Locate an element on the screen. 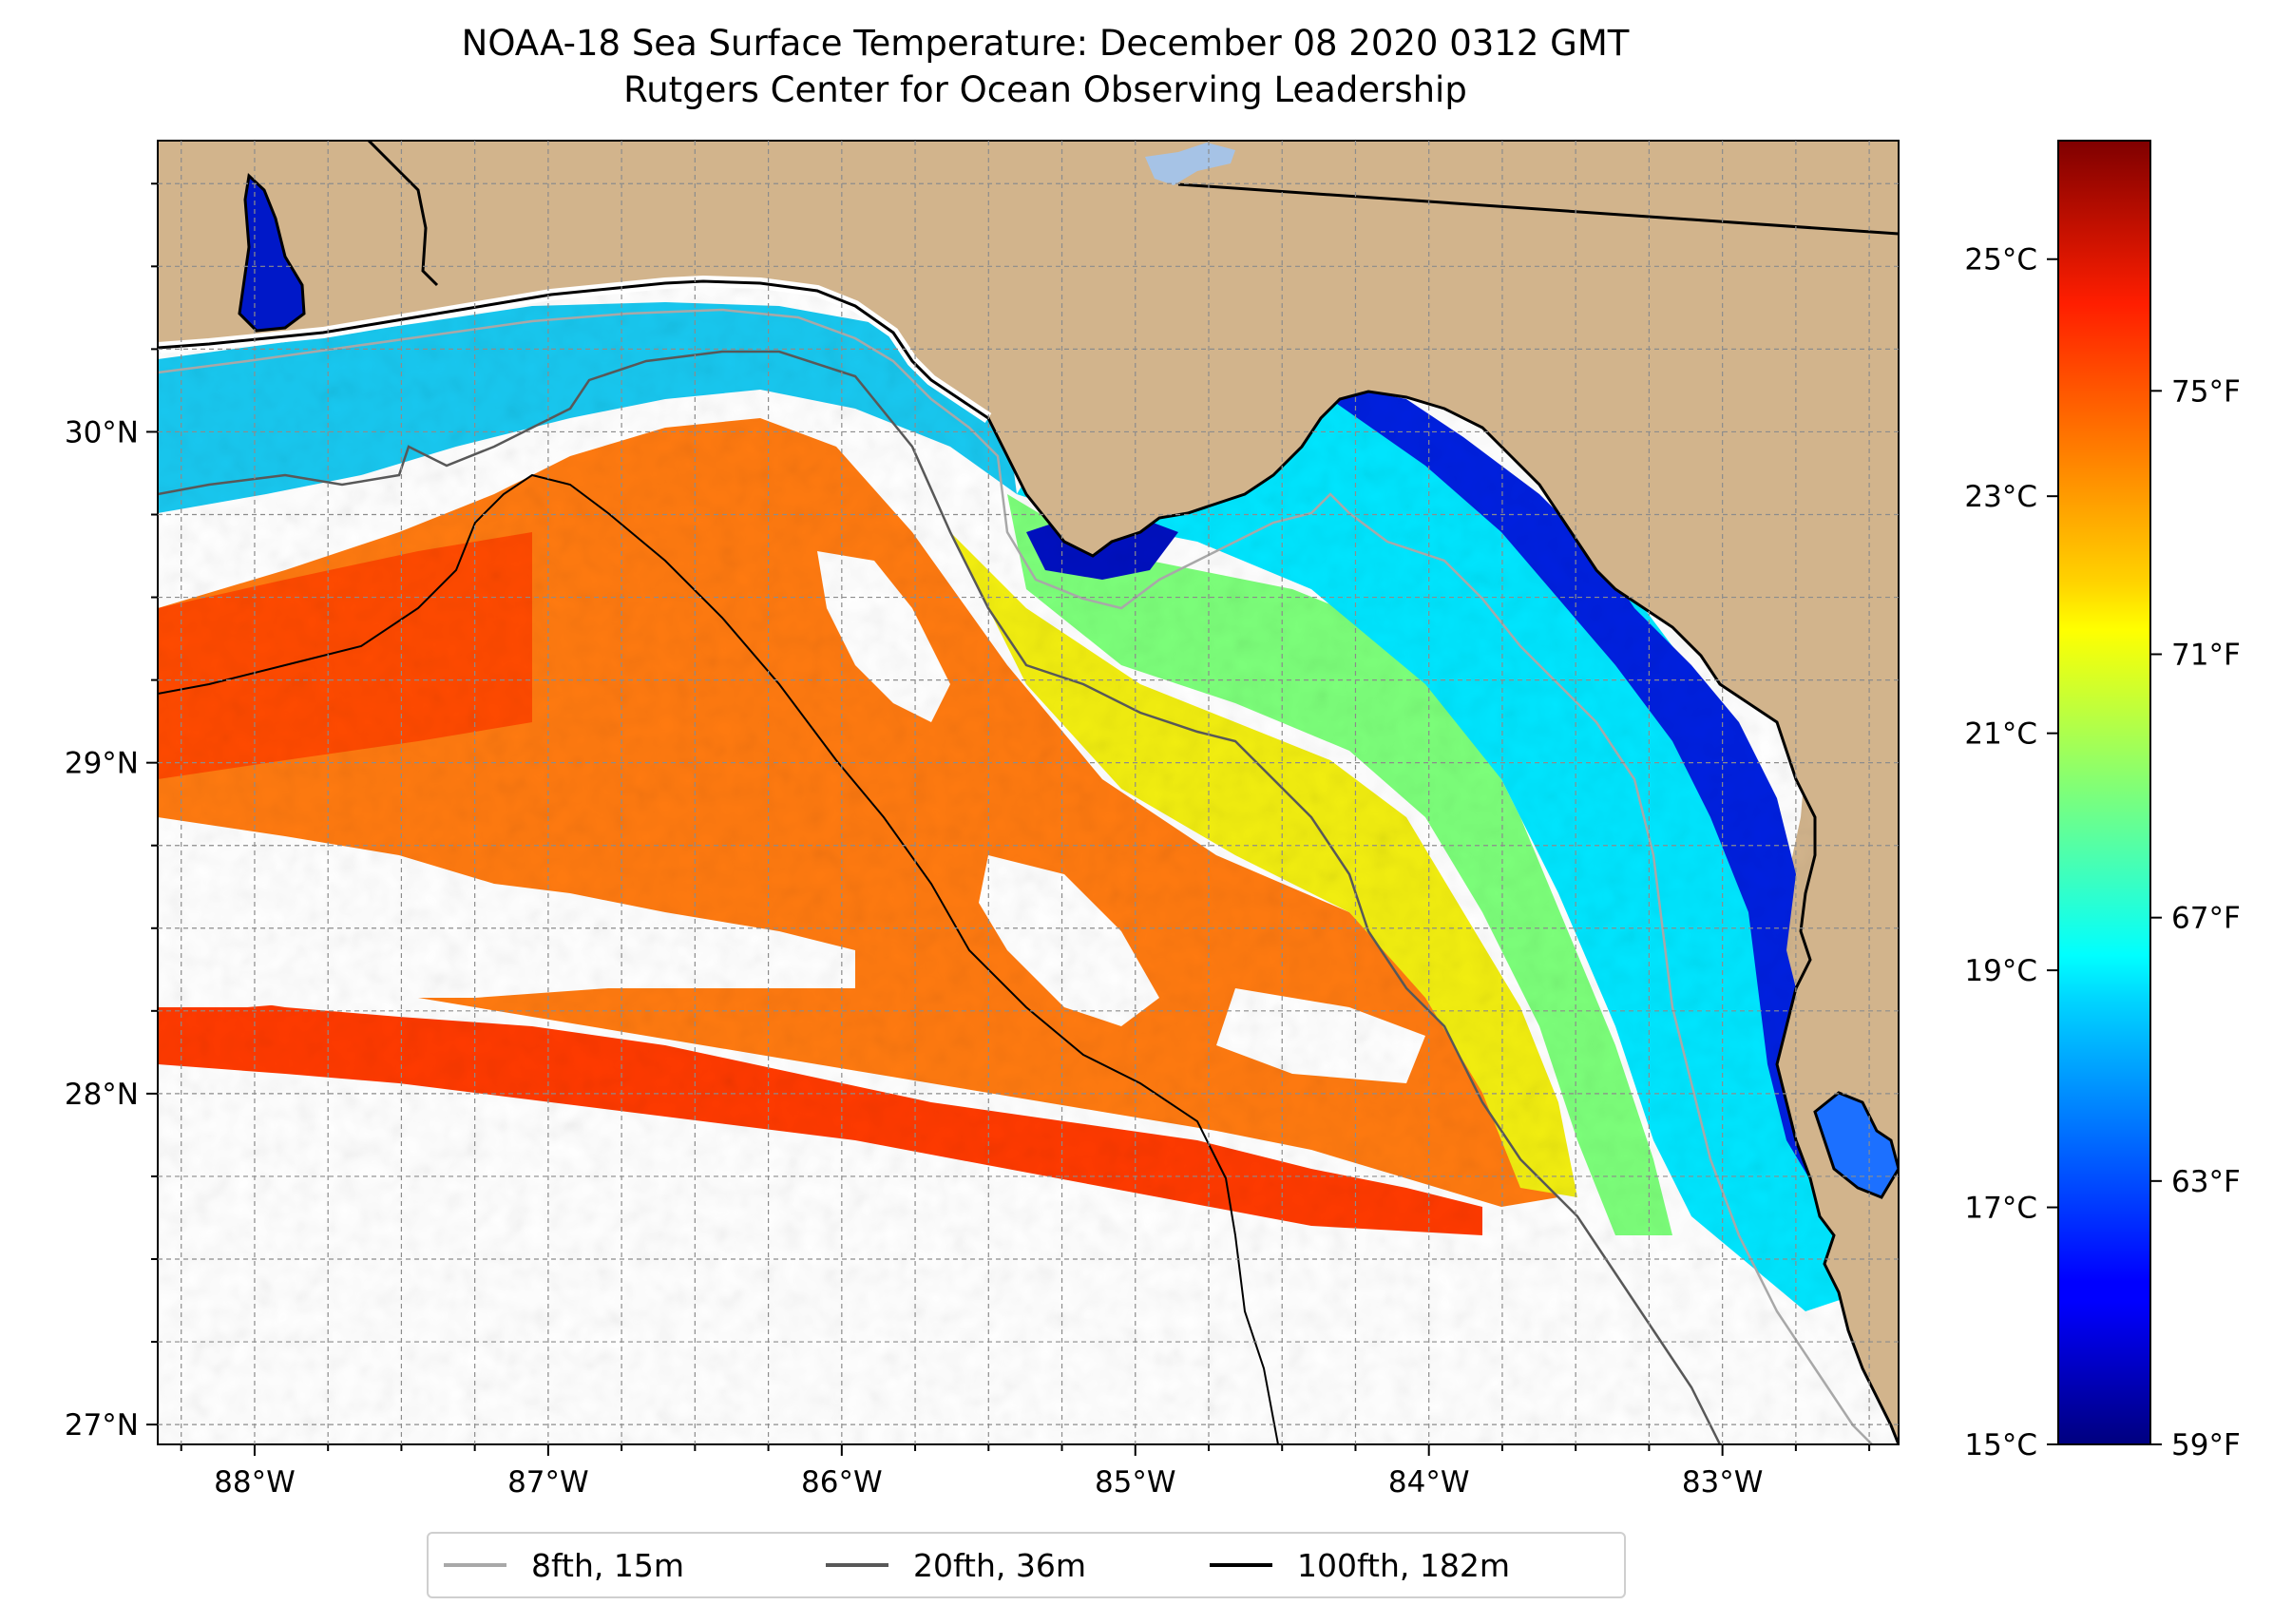 The image size is (2292, 1624). celsius-tick-label: 23°C is located at coordinates (2000, 497).